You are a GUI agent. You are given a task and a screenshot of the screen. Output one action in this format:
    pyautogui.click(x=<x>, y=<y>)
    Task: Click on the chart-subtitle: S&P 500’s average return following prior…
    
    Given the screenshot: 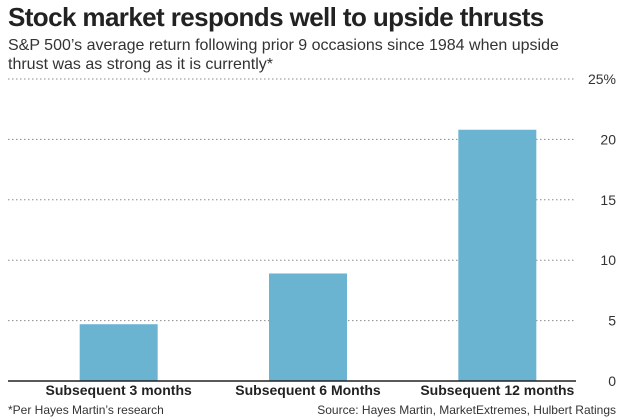 What is the action you would take?
    pyautogui.click(x=283, y=55)
    